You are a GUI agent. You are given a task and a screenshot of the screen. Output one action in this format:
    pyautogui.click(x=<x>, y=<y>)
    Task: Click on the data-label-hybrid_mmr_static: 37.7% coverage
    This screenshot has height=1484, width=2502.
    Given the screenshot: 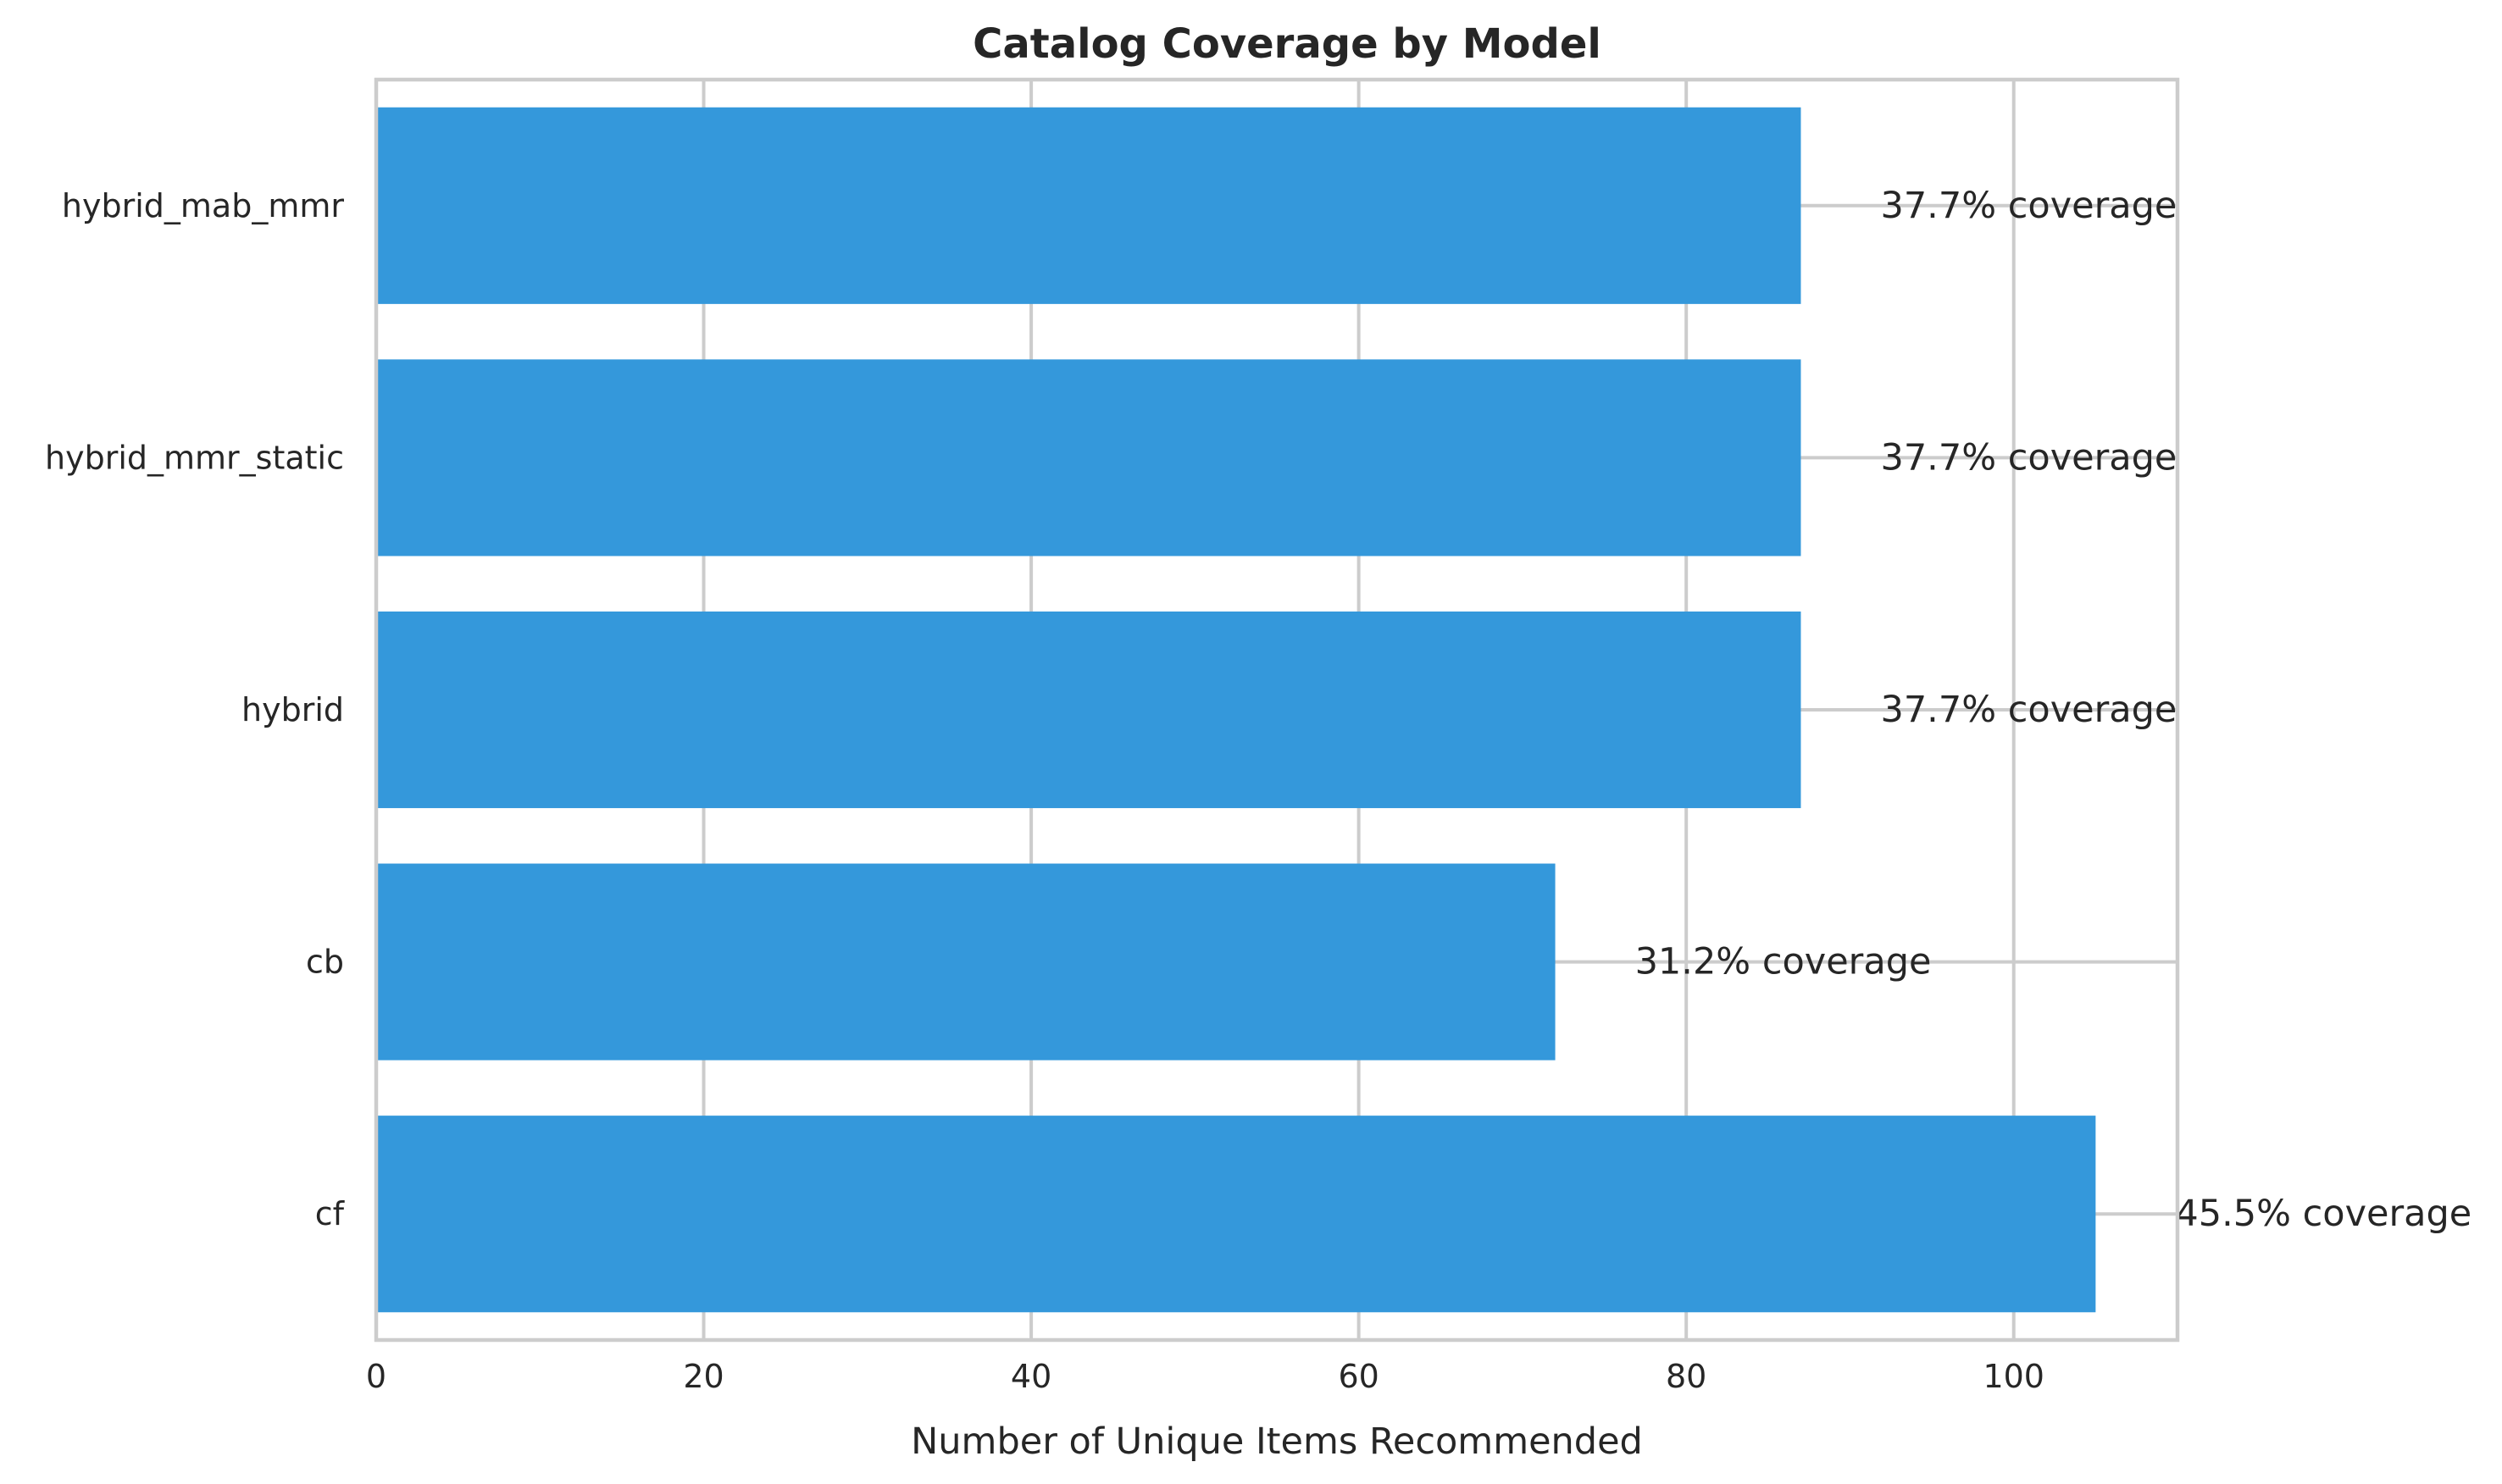 What is the action you would take?
    pyautogui.click(x=2028, y=457)
    